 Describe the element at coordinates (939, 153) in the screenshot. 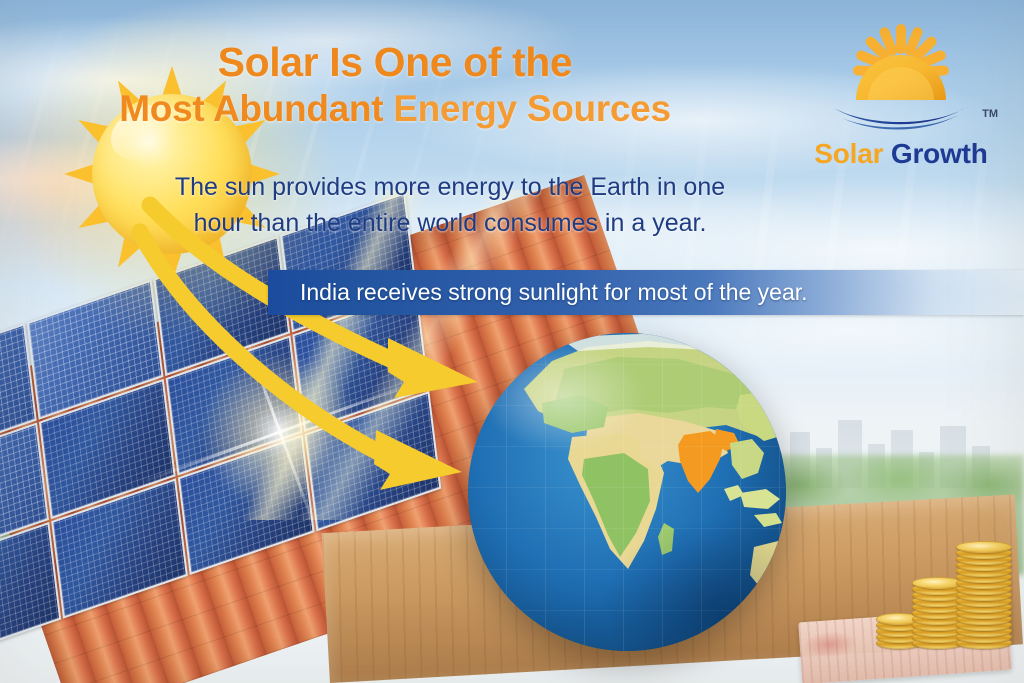

I see `brand-word-growth: Growth` at that location.